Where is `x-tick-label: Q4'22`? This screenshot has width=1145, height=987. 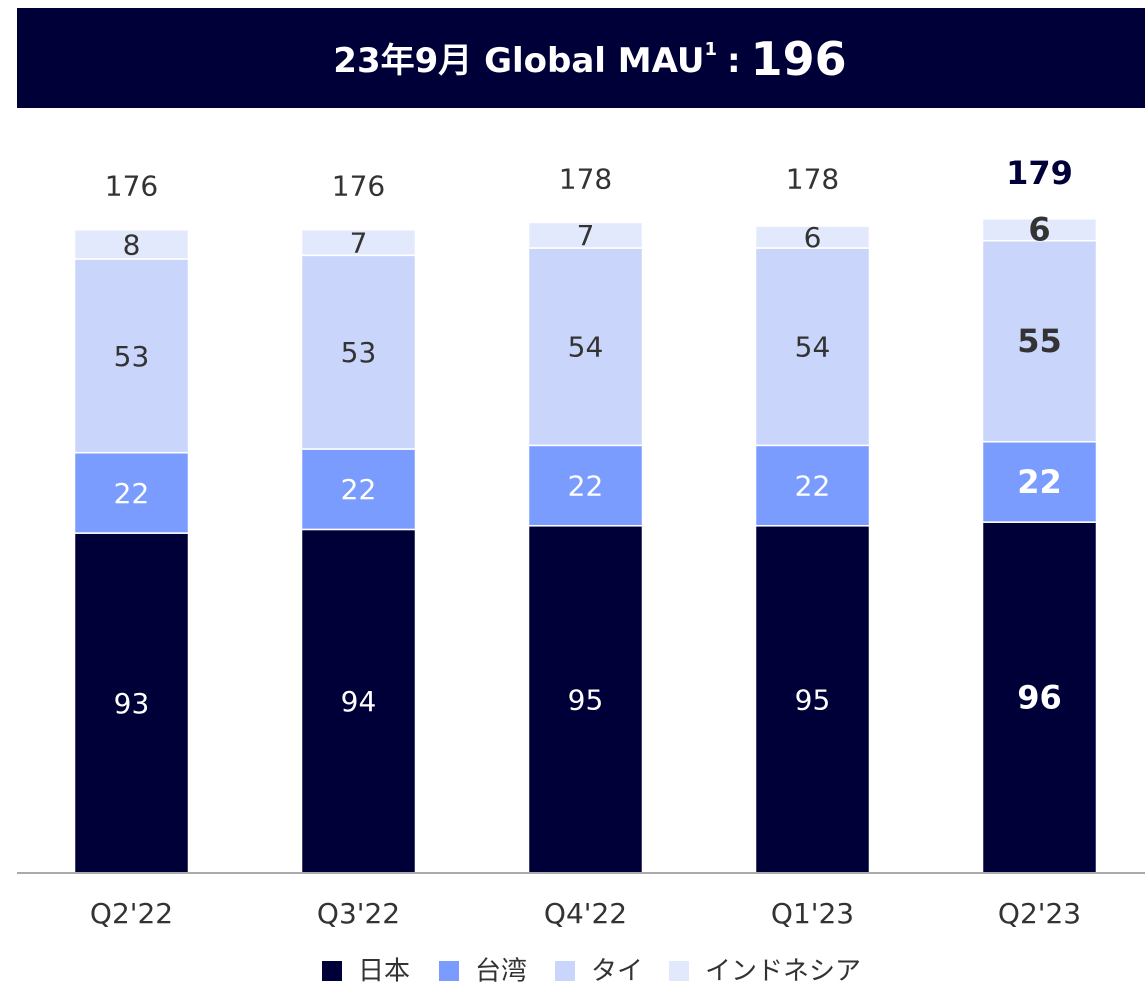
x-tick-label: Q4'22 is located at coordinates (585, 913).